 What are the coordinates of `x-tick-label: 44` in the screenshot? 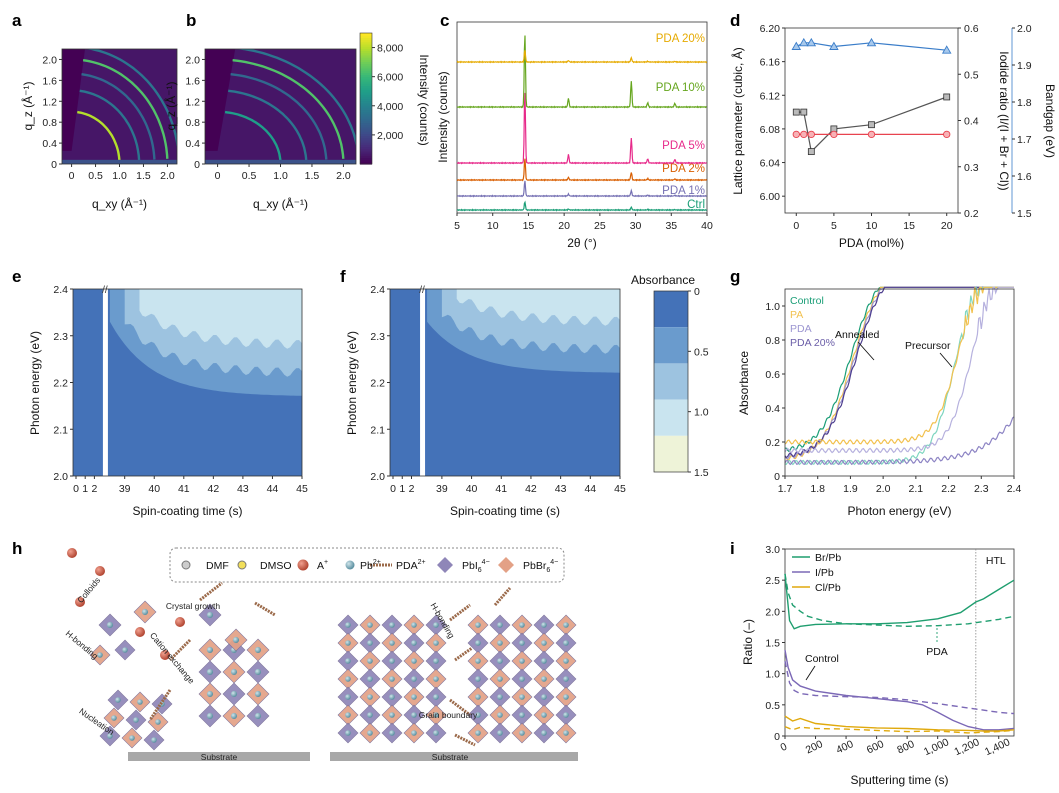 It's located at (273, 489).